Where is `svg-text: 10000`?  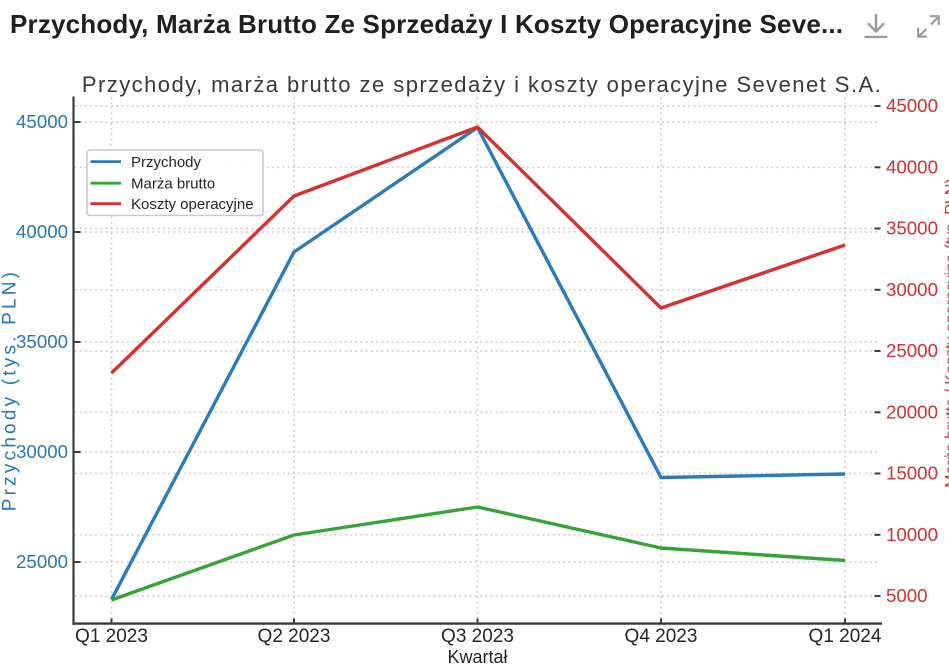 svg-text: 10000 is located at coordinates (912, 534).